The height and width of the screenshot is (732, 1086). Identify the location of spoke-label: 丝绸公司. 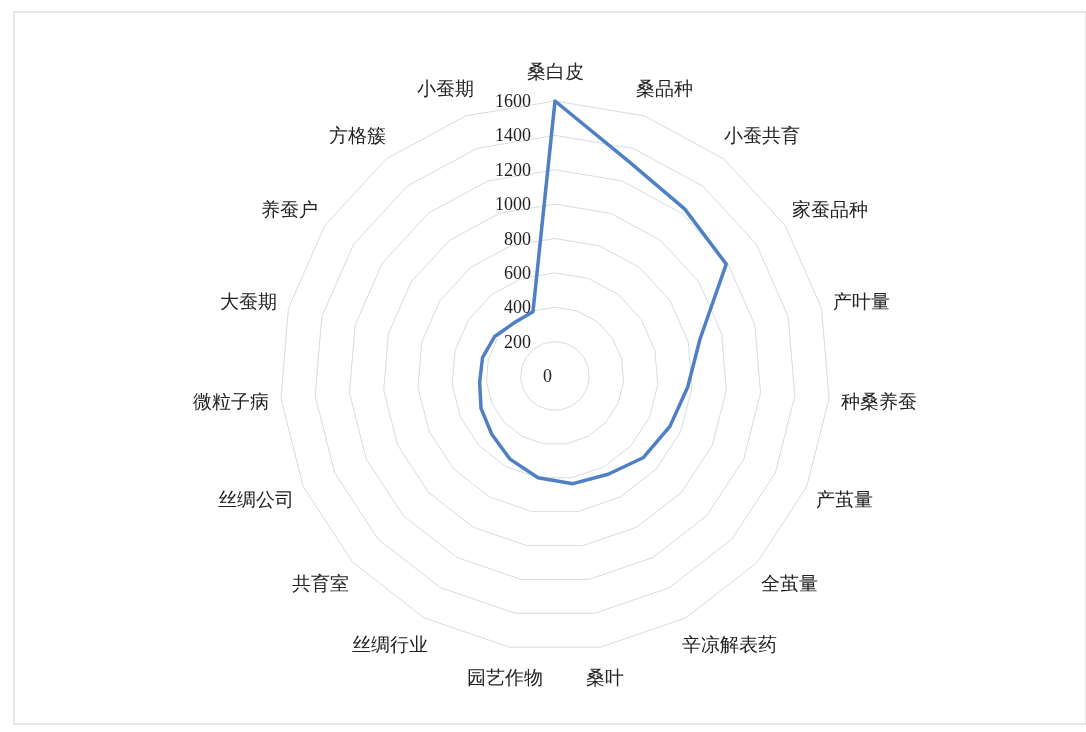
(255, 499).